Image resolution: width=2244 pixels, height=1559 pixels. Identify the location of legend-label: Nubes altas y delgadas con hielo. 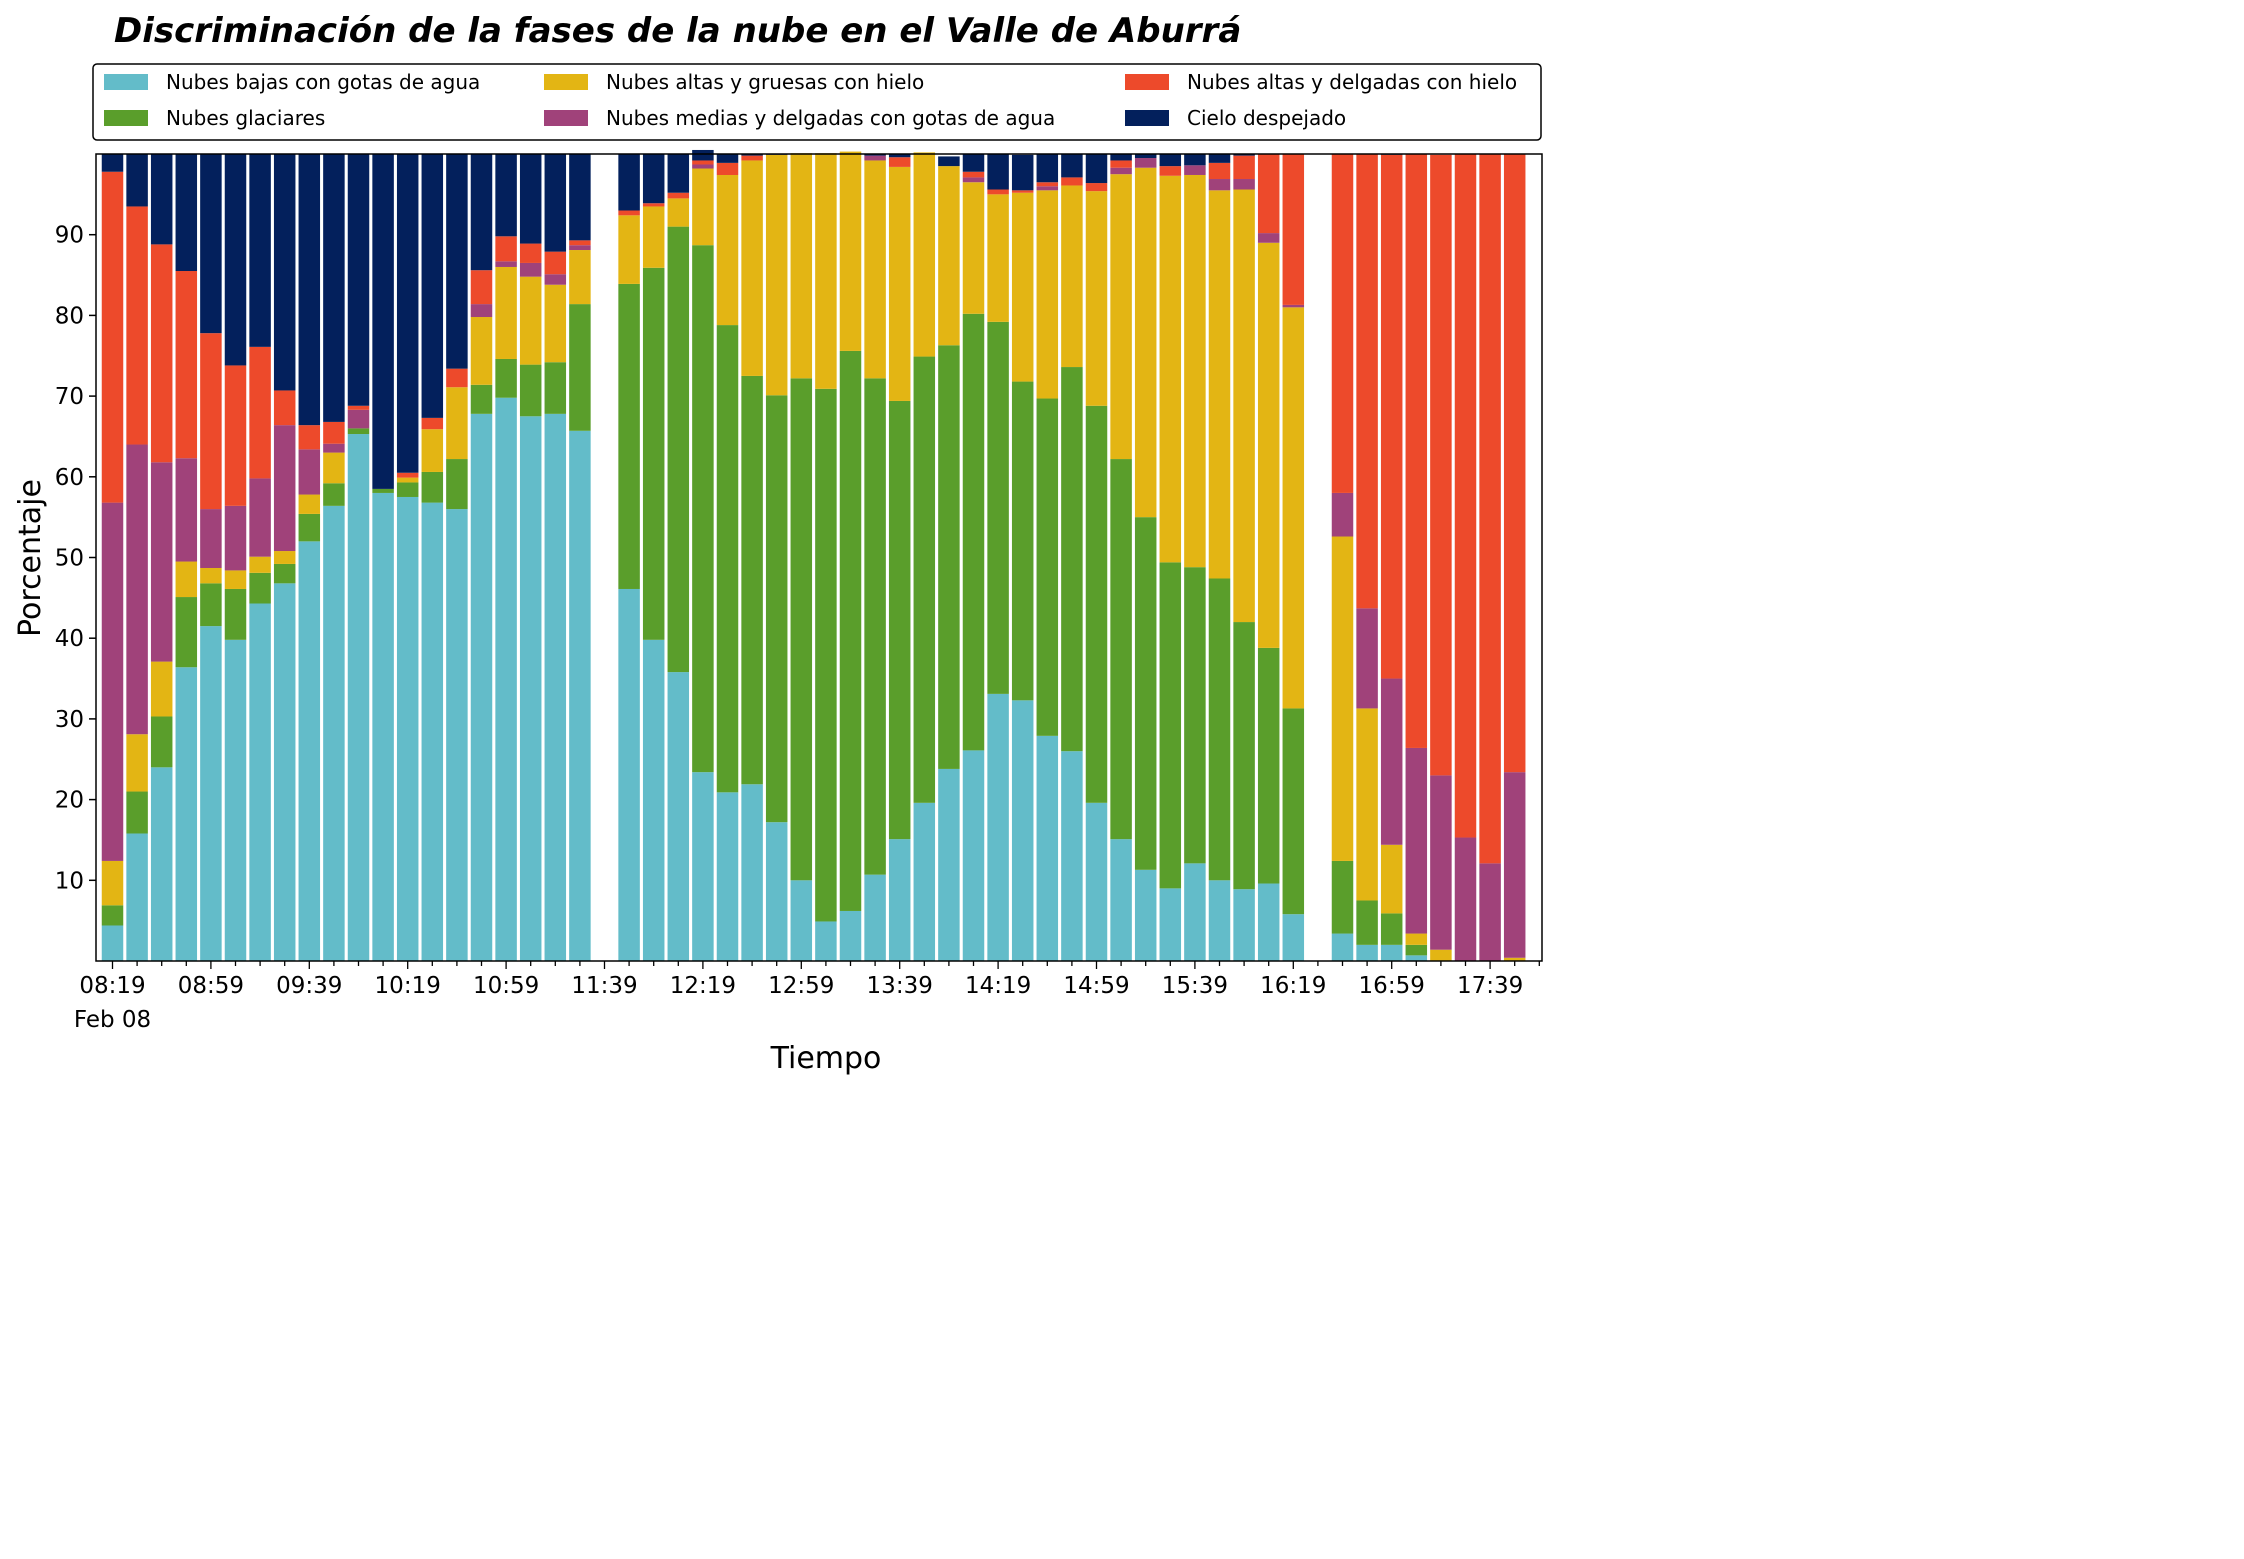
(1352, 82).